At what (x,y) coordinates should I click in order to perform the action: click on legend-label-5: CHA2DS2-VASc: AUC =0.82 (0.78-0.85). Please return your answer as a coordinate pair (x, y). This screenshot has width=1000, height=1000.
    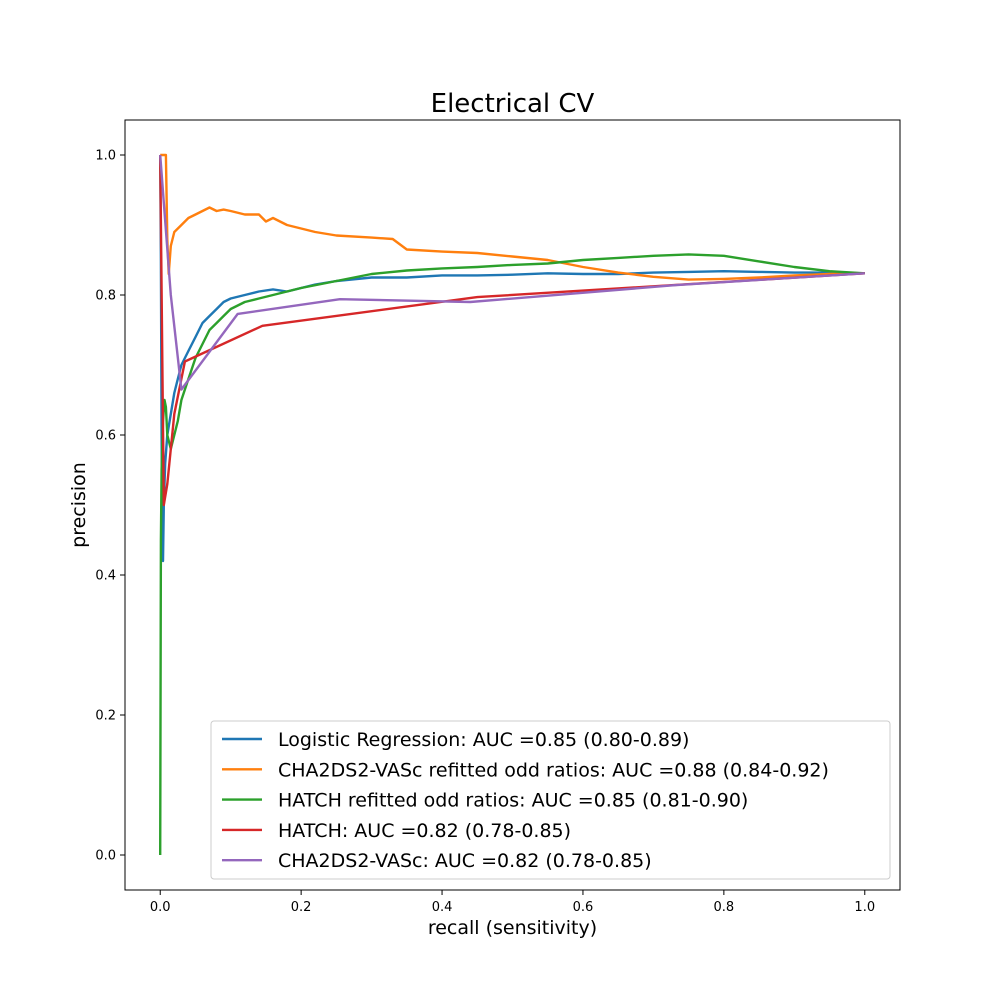
    Looking at the image, I should click on (465, 861).